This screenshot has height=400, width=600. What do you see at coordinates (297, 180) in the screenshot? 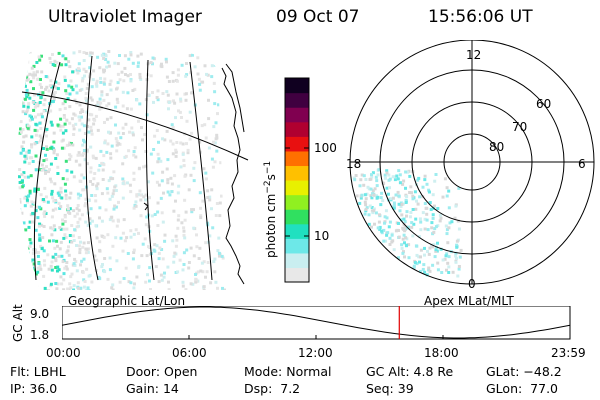
I see `colorbar` at bounding box center [297, 180].